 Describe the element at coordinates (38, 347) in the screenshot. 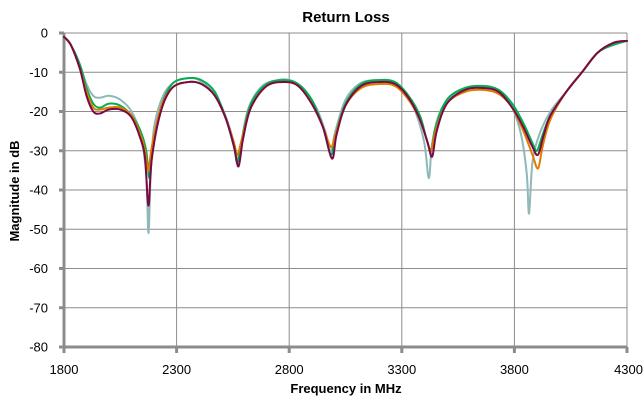

I see `y-tick-label: -80` at that location.